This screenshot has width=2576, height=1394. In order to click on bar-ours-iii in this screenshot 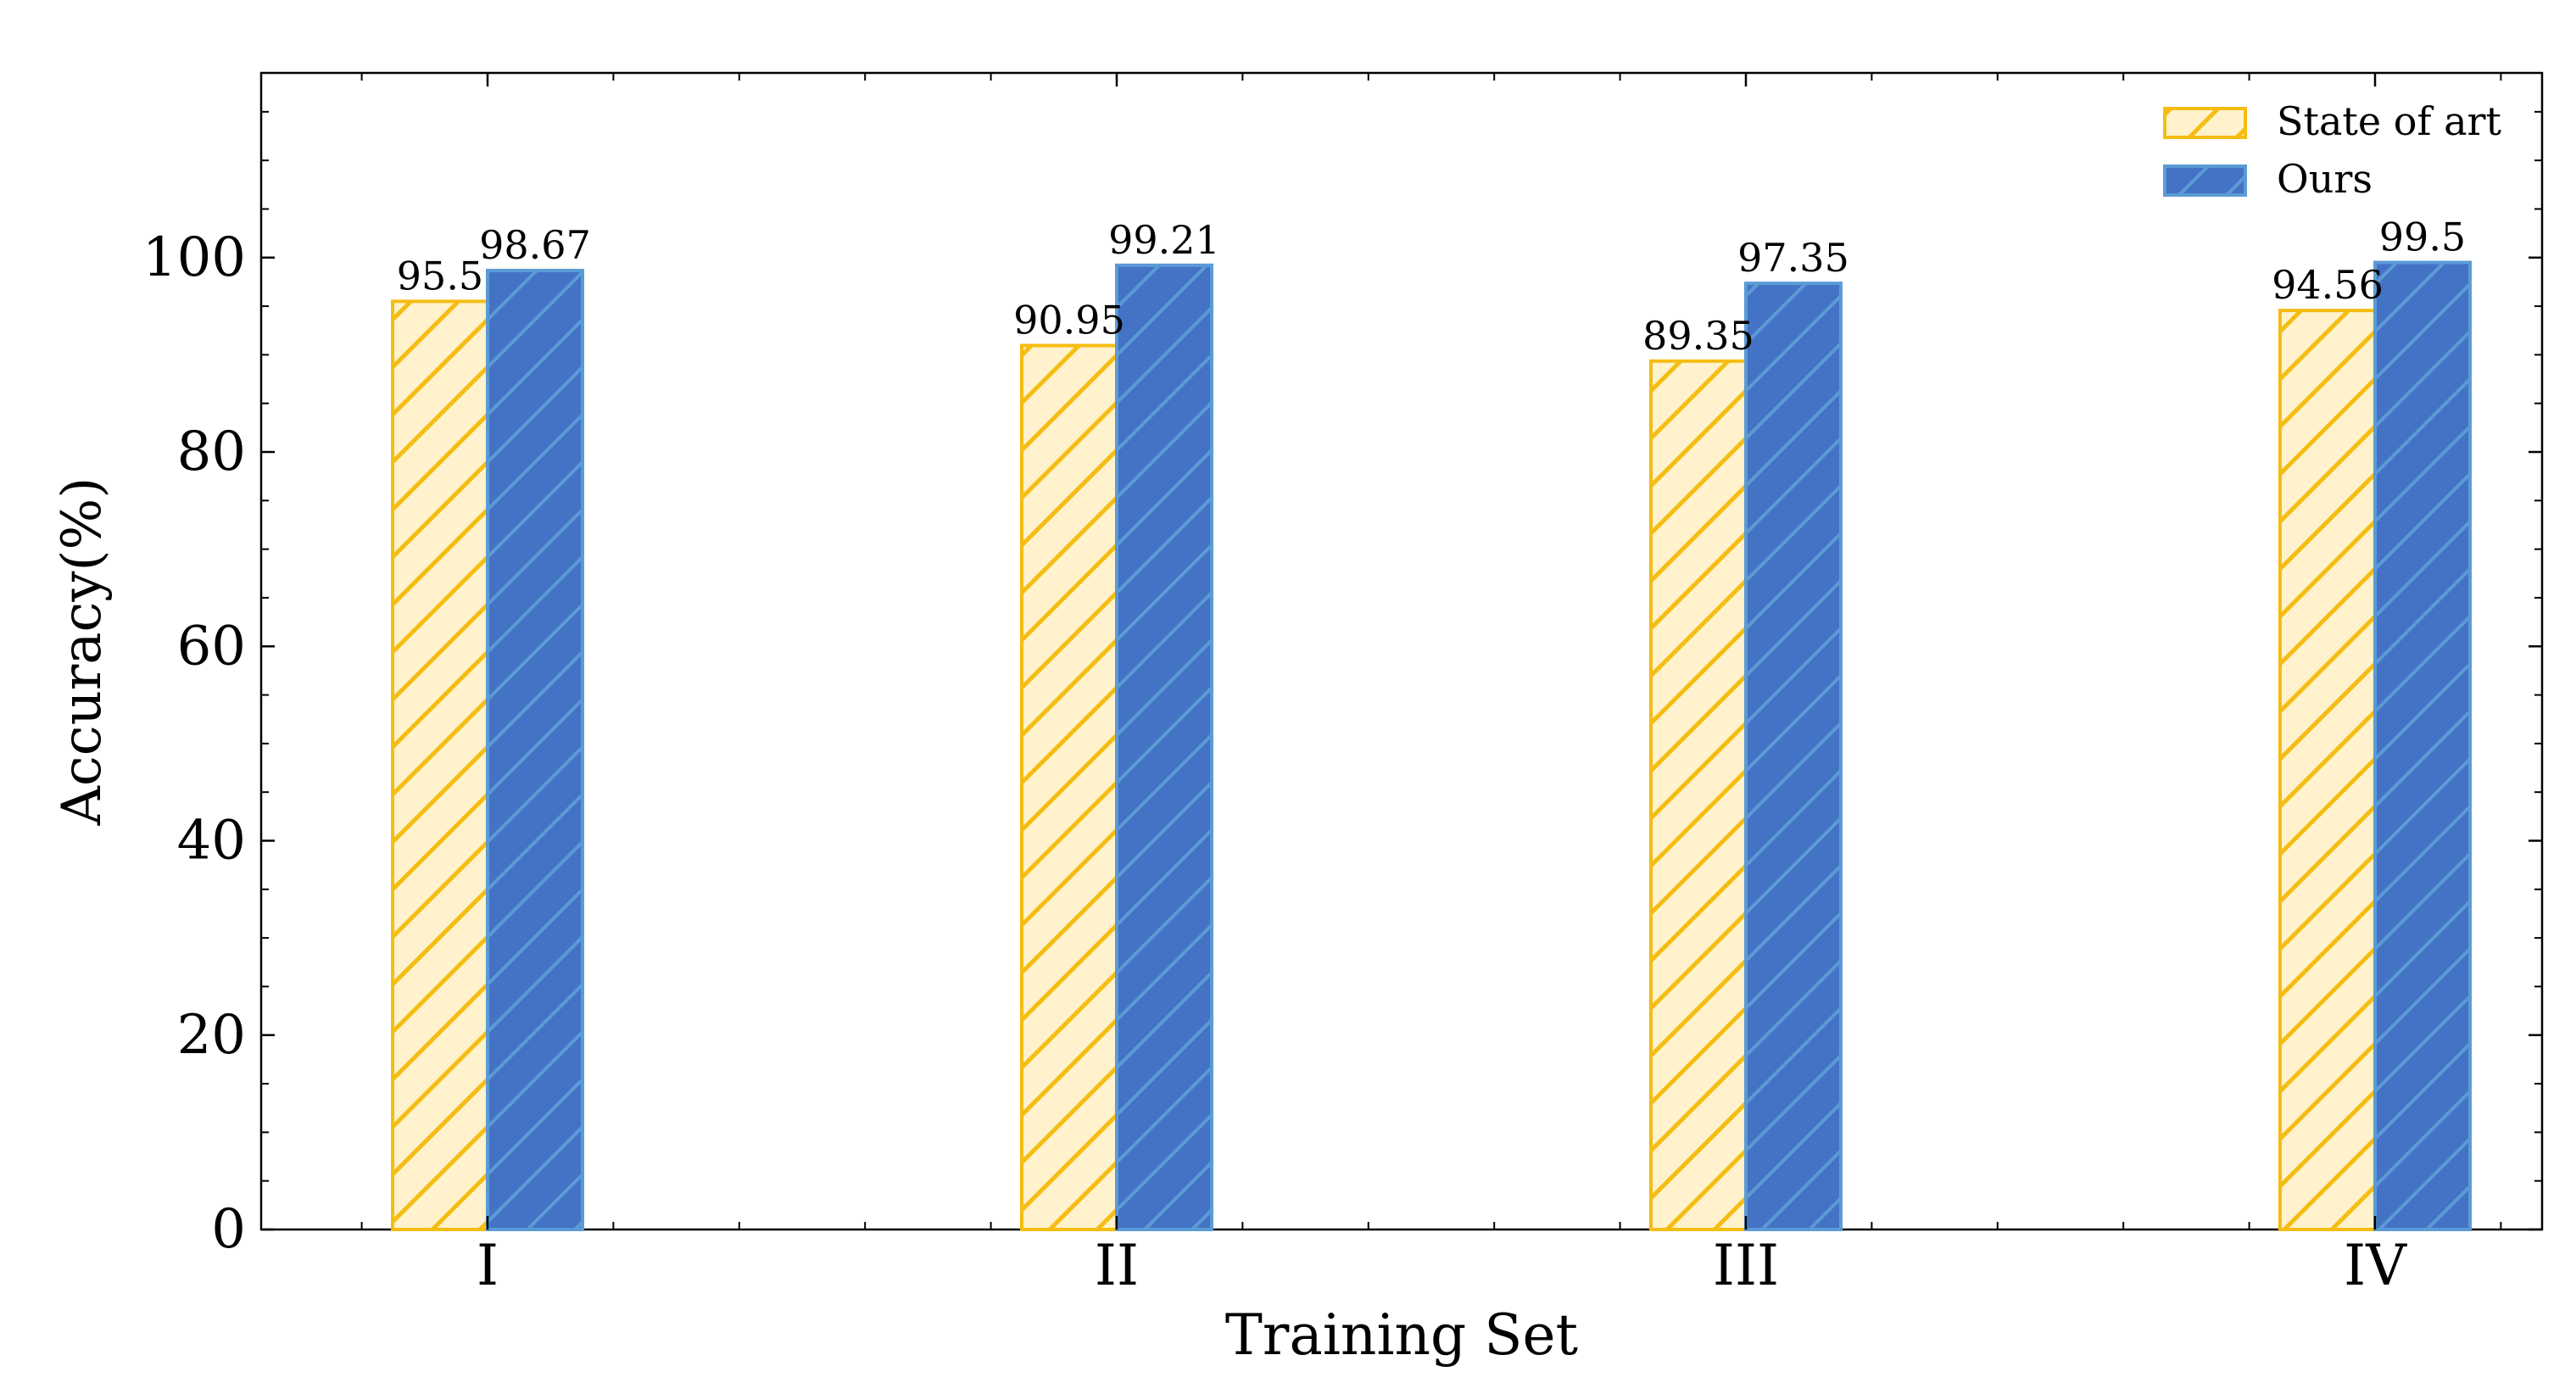, I will do `click(1793, 757)`.